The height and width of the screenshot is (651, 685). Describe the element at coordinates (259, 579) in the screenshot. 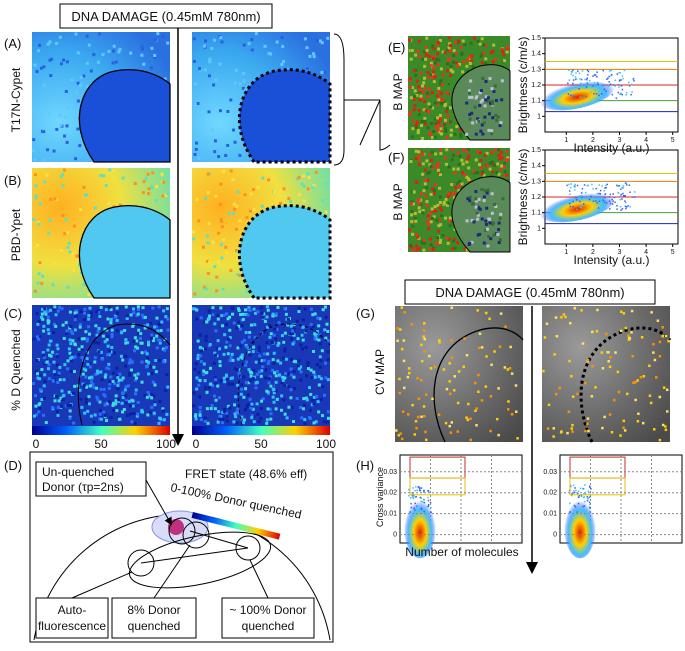

I see `connector` at that location.